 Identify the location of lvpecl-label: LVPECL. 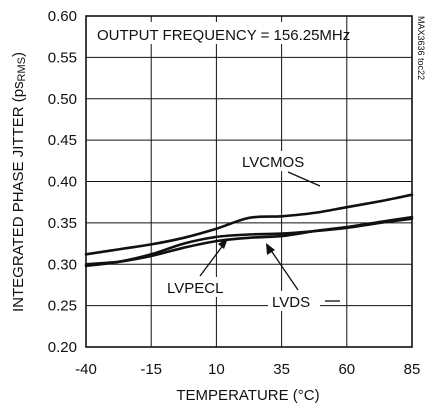
(195, 288).